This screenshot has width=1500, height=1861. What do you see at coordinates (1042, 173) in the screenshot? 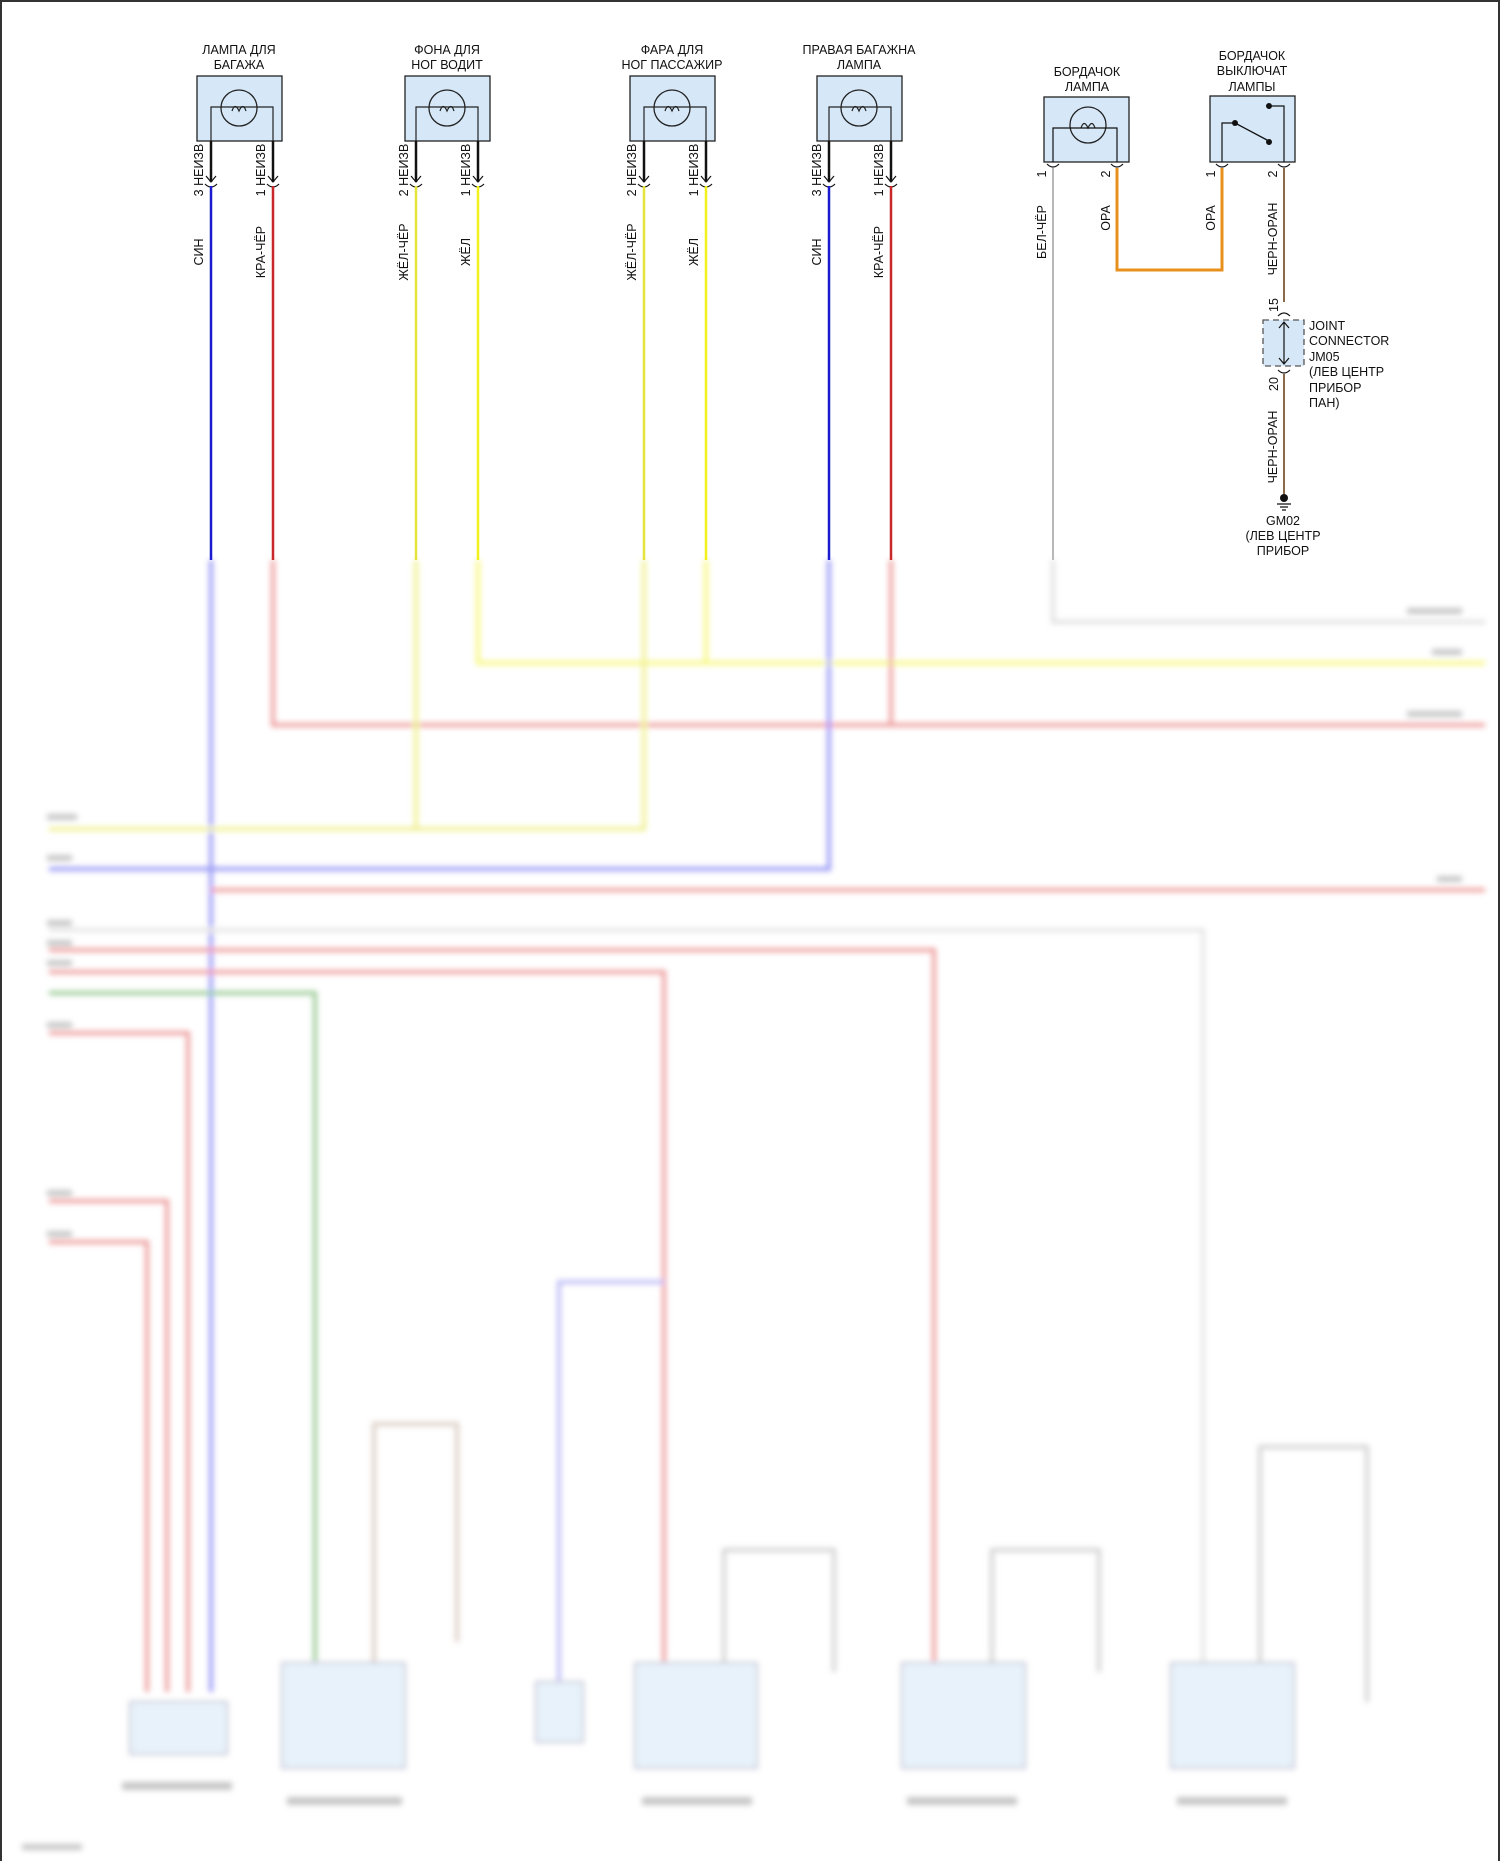
I see `glove-lamp-pin-1: 1` at bounding box center [1042, 173].